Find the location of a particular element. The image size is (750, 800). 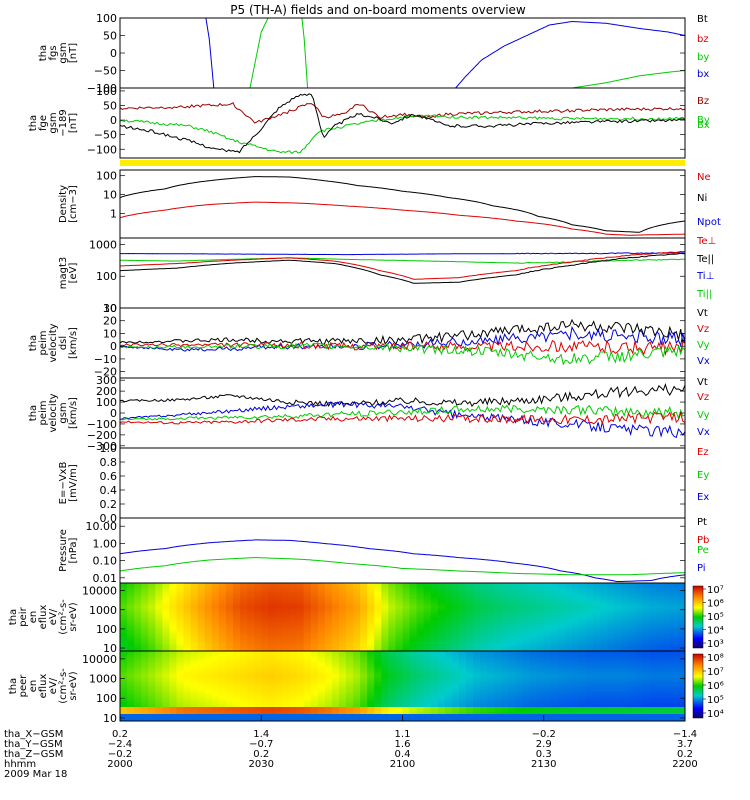

y-tick-label: 100 is located at coordinates (106, 629).